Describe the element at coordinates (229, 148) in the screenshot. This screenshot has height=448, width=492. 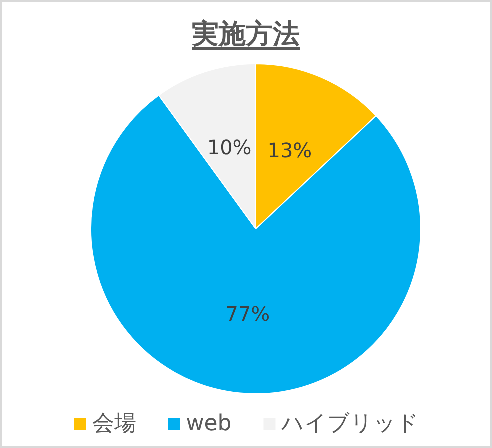
I see `data-label: 10%` at that location.